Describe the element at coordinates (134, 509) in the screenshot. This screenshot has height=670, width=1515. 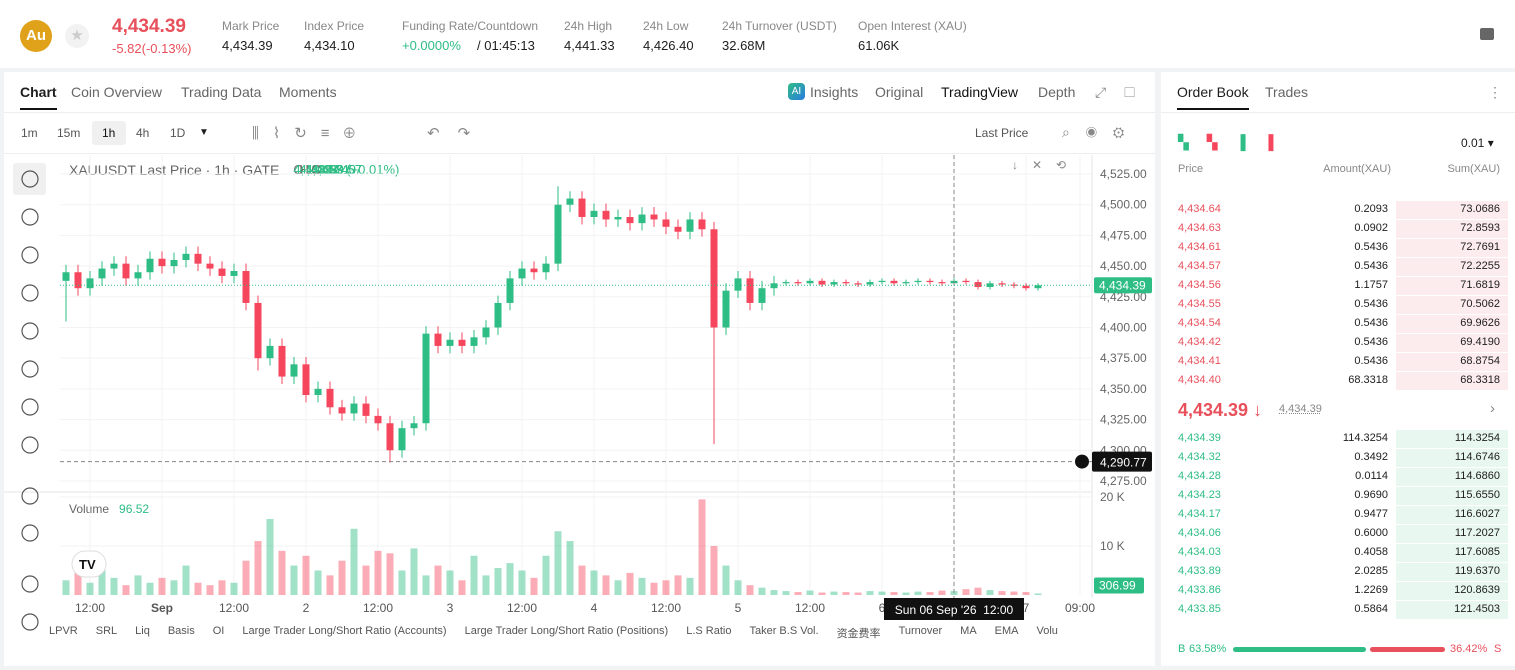
I see `volume-value: 96.52` at that location.